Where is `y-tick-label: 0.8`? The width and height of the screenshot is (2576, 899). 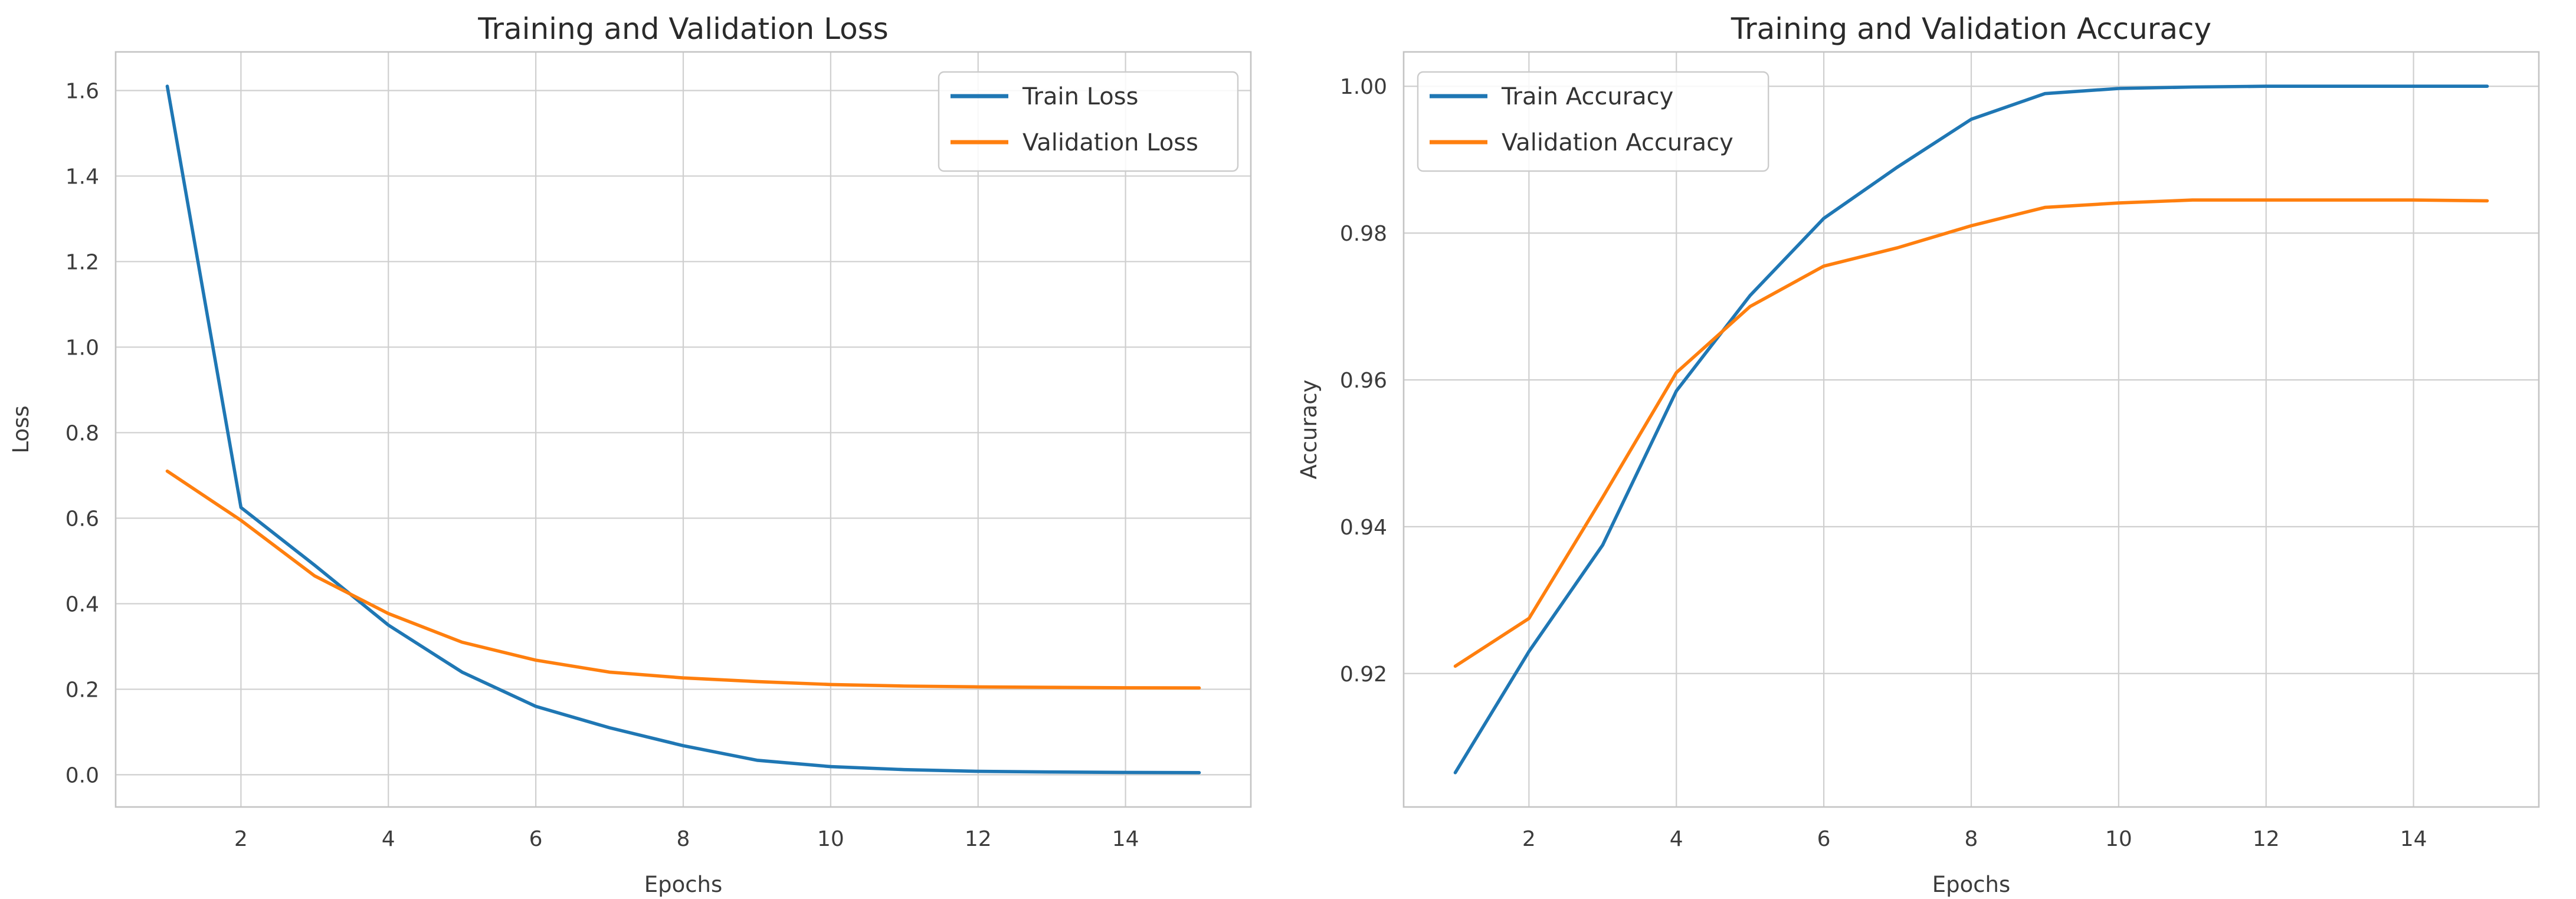
y-tick-label: 0.8 is located at coordinates (82, 433).